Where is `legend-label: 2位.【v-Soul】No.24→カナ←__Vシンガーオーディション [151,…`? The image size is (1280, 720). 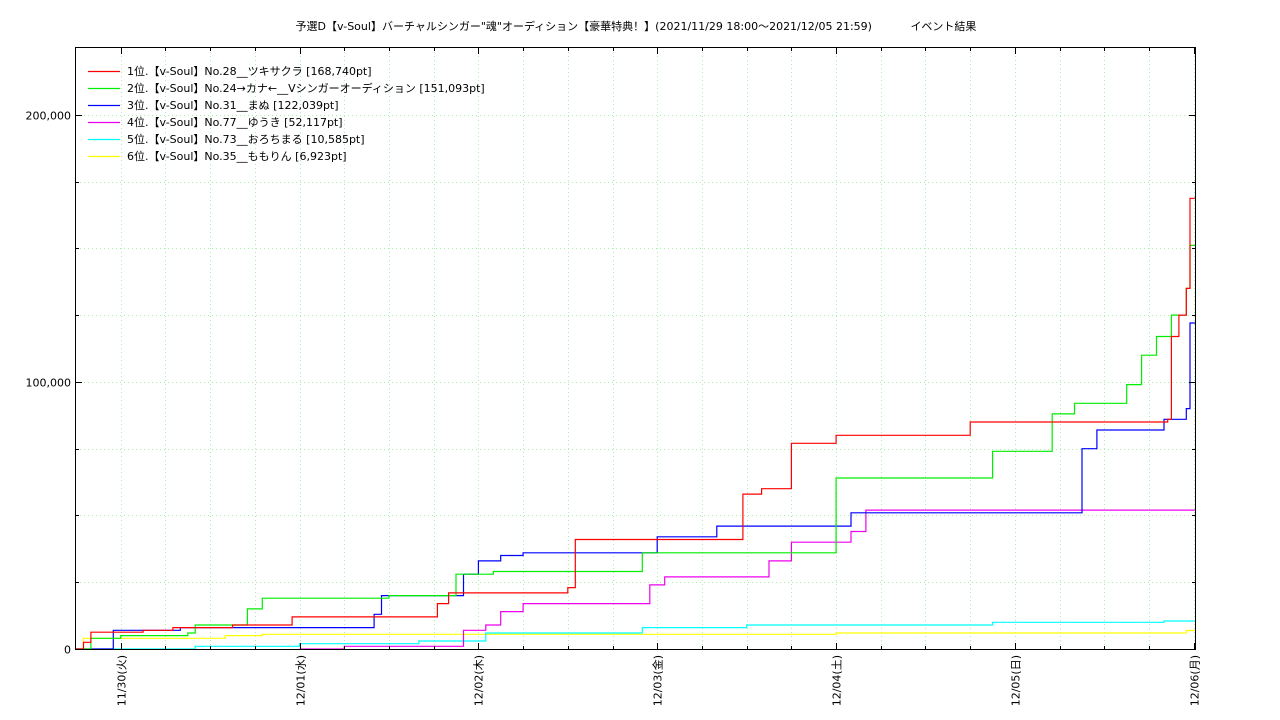
legend-label: 2位.【v-Soul】No.24→カナ←__Vシンガーオーディション [151,… is located at coordinates (306, 88).